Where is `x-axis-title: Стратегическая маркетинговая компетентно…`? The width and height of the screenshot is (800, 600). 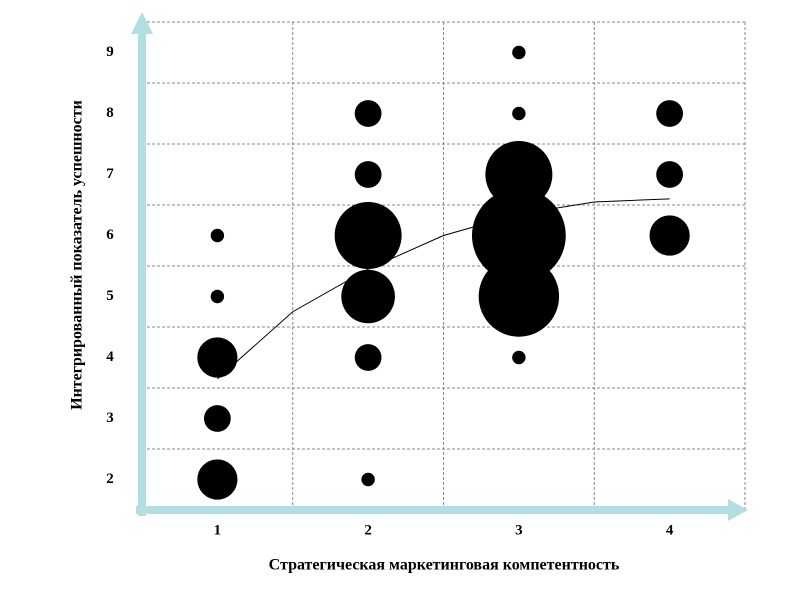 x-axis-title: Стратегическая маркетинговая компетентно… is located at coordinates (444, 565).